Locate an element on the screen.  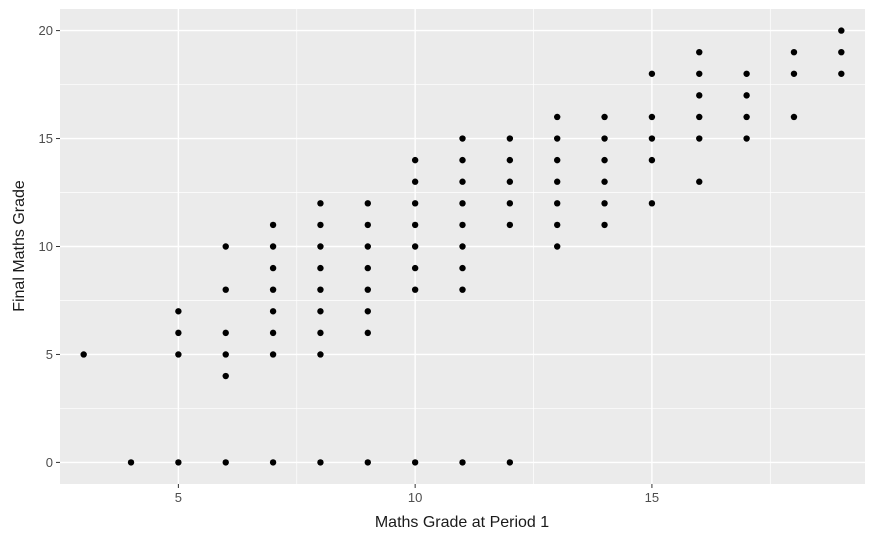
y-tick-label: 15 is located at coordinates (46, 138).